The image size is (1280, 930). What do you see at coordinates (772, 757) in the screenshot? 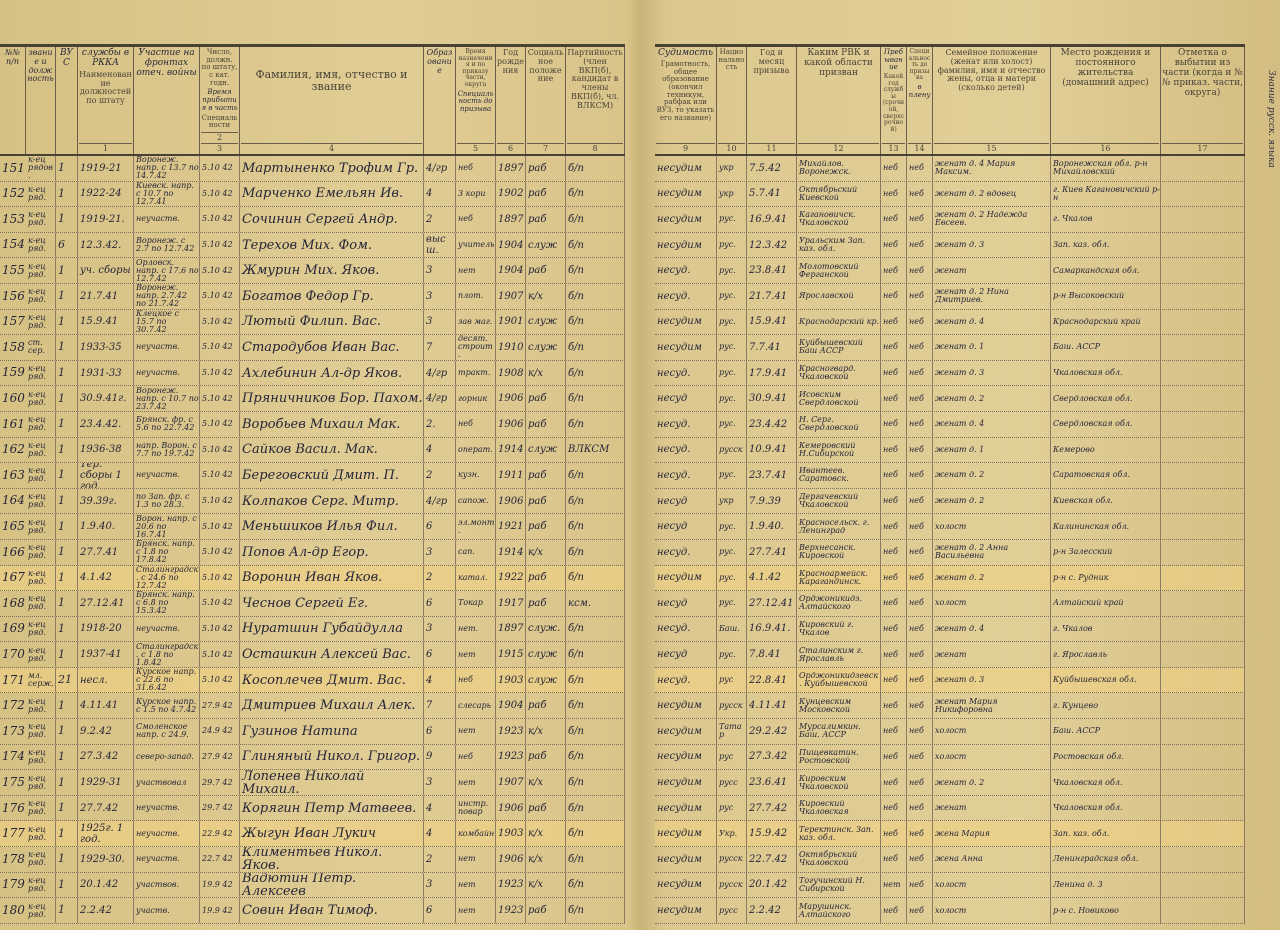
I see `cell-call: 27.3.42` at bounding box center [772, 757].